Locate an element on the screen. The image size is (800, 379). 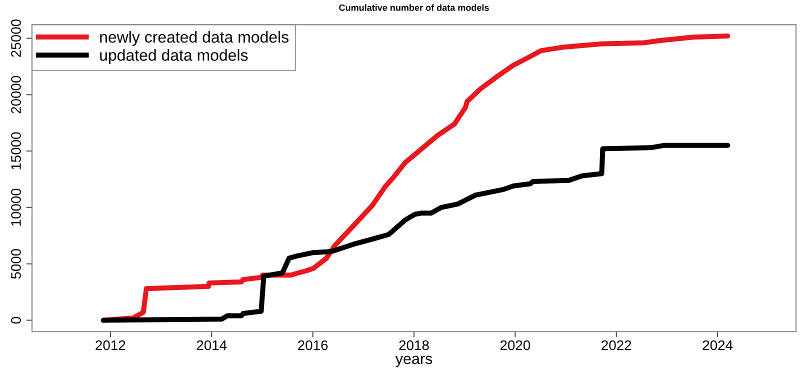
x-tick-label: 2022 is located at coordinates (617, 345).